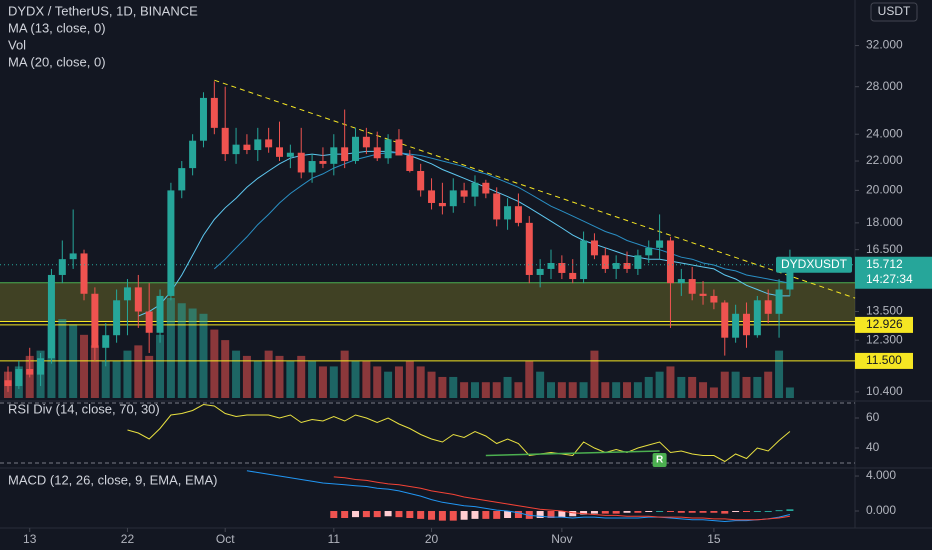 This screenshot has height=550, width=932. I want to click on x-tick-label: Oct, so click(225, 539).